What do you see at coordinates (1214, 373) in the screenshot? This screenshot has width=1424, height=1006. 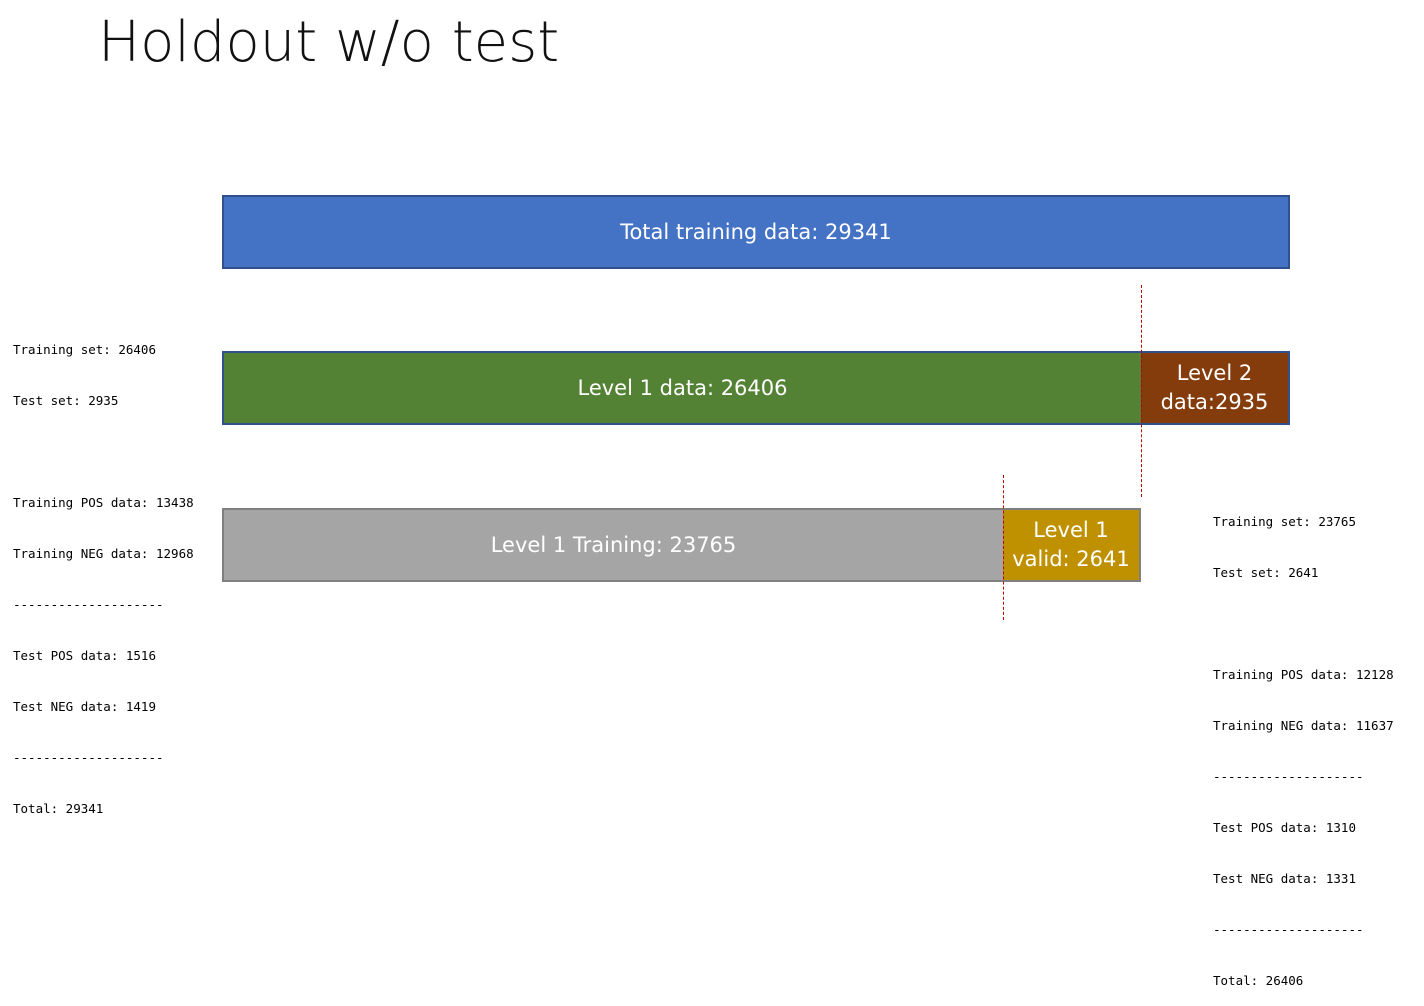 I see `level2-data-label-line1: Level 2` at bounding box center [1214, 373].